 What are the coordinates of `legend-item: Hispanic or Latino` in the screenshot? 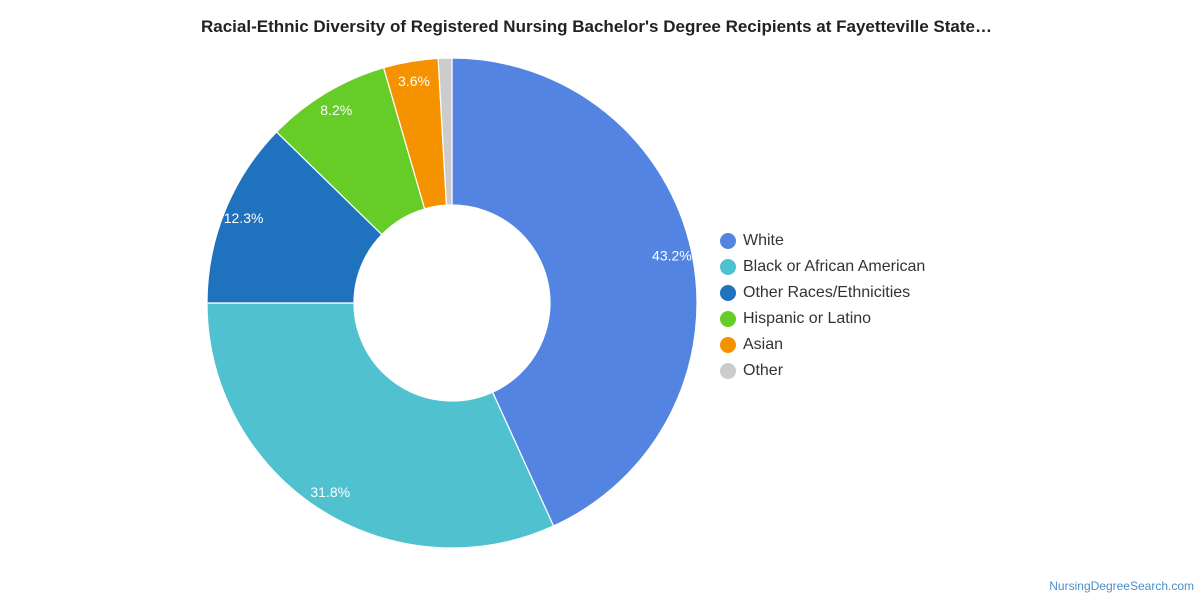 It's located at (822, 319).